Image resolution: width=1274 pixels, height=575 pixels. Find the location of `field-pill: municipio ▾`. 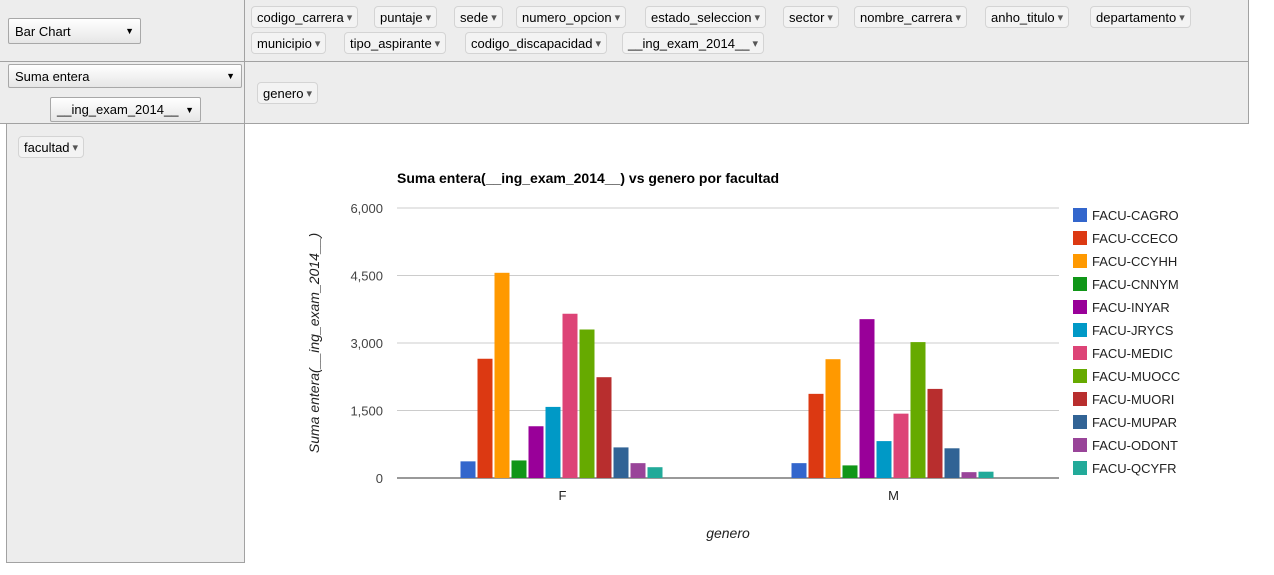

field-pill: municipio ▾ is located at coordinates (289, 43).